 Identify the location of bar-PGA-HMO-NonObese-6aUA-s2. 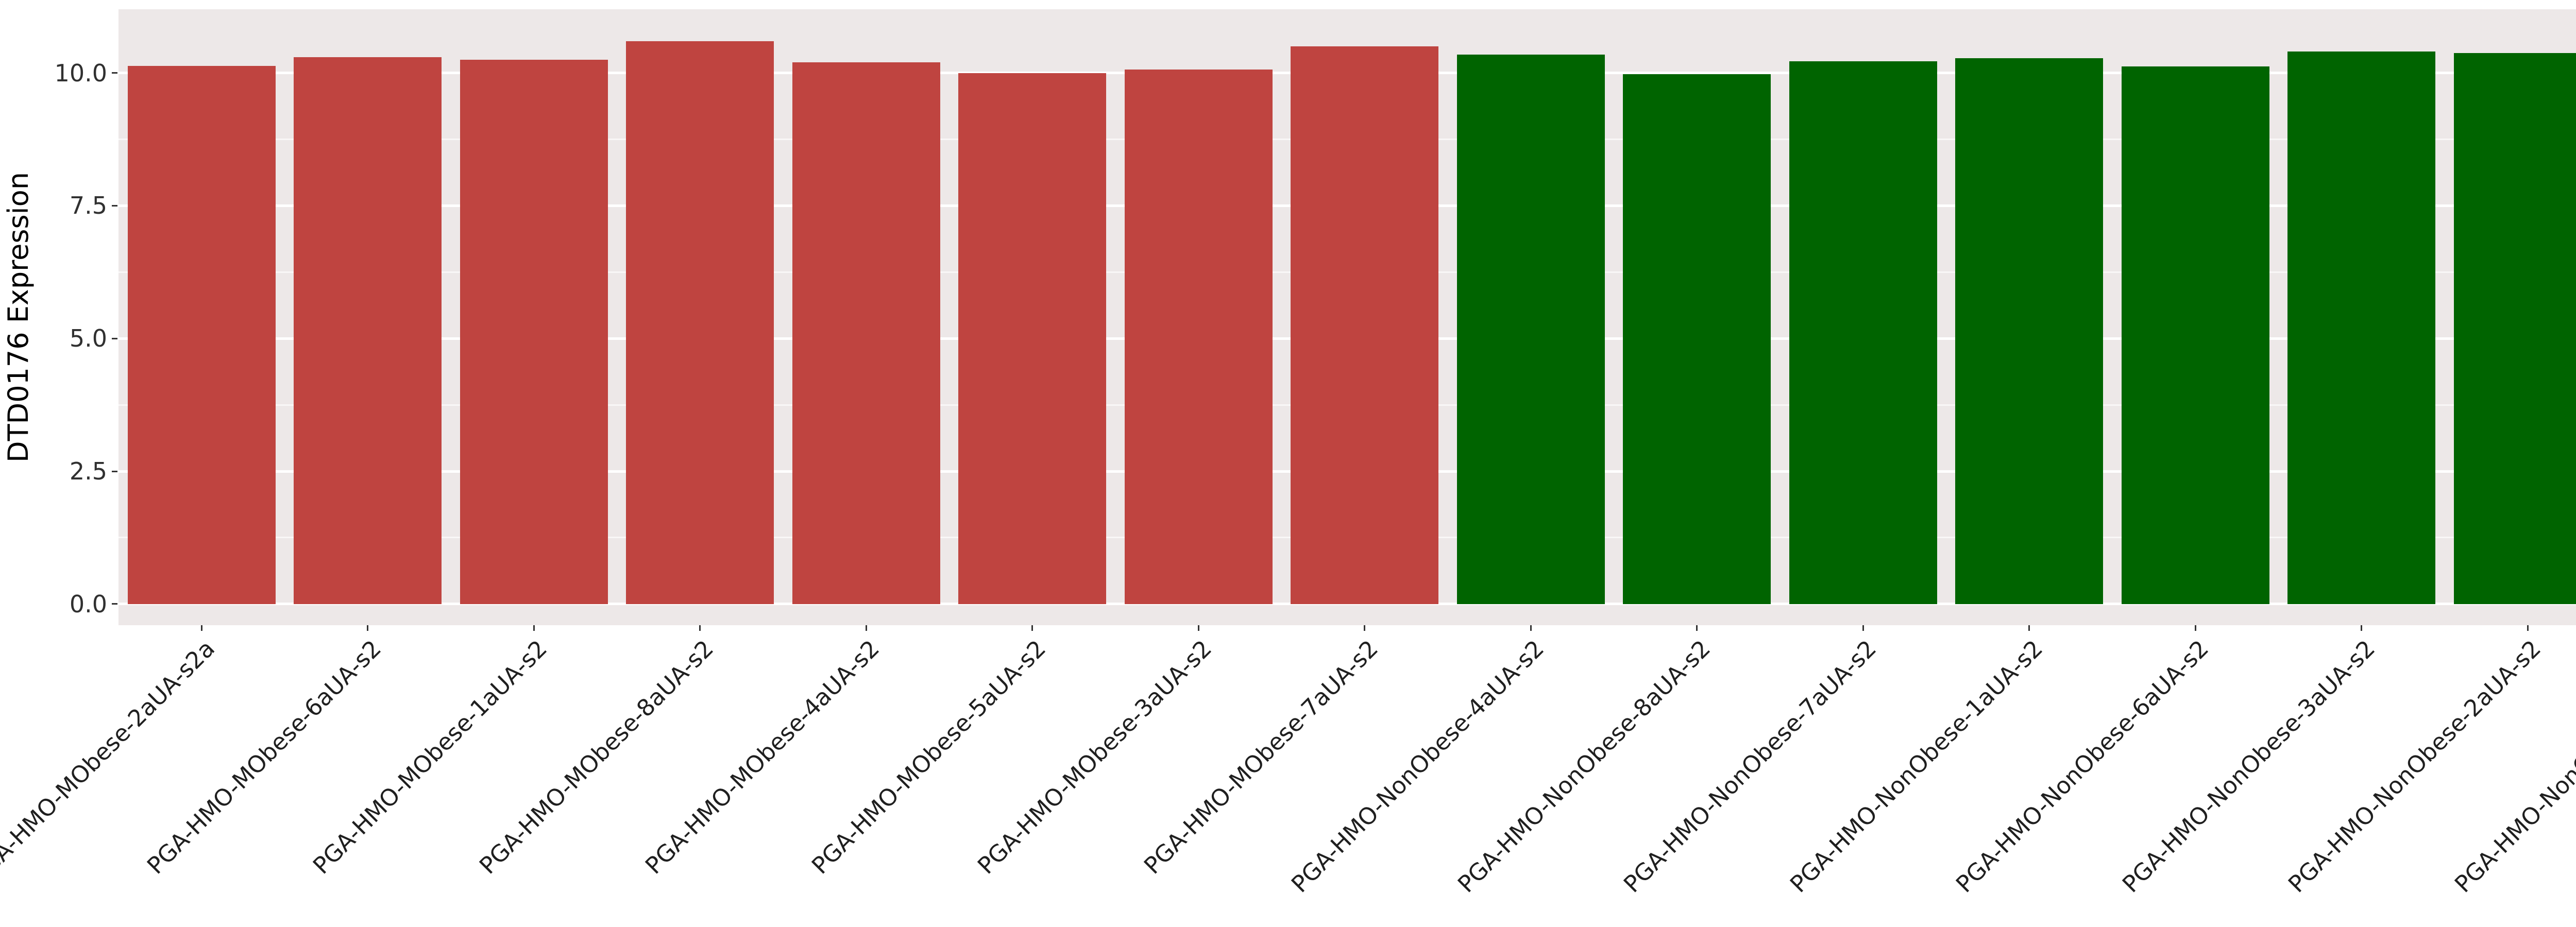
(2195, 335).